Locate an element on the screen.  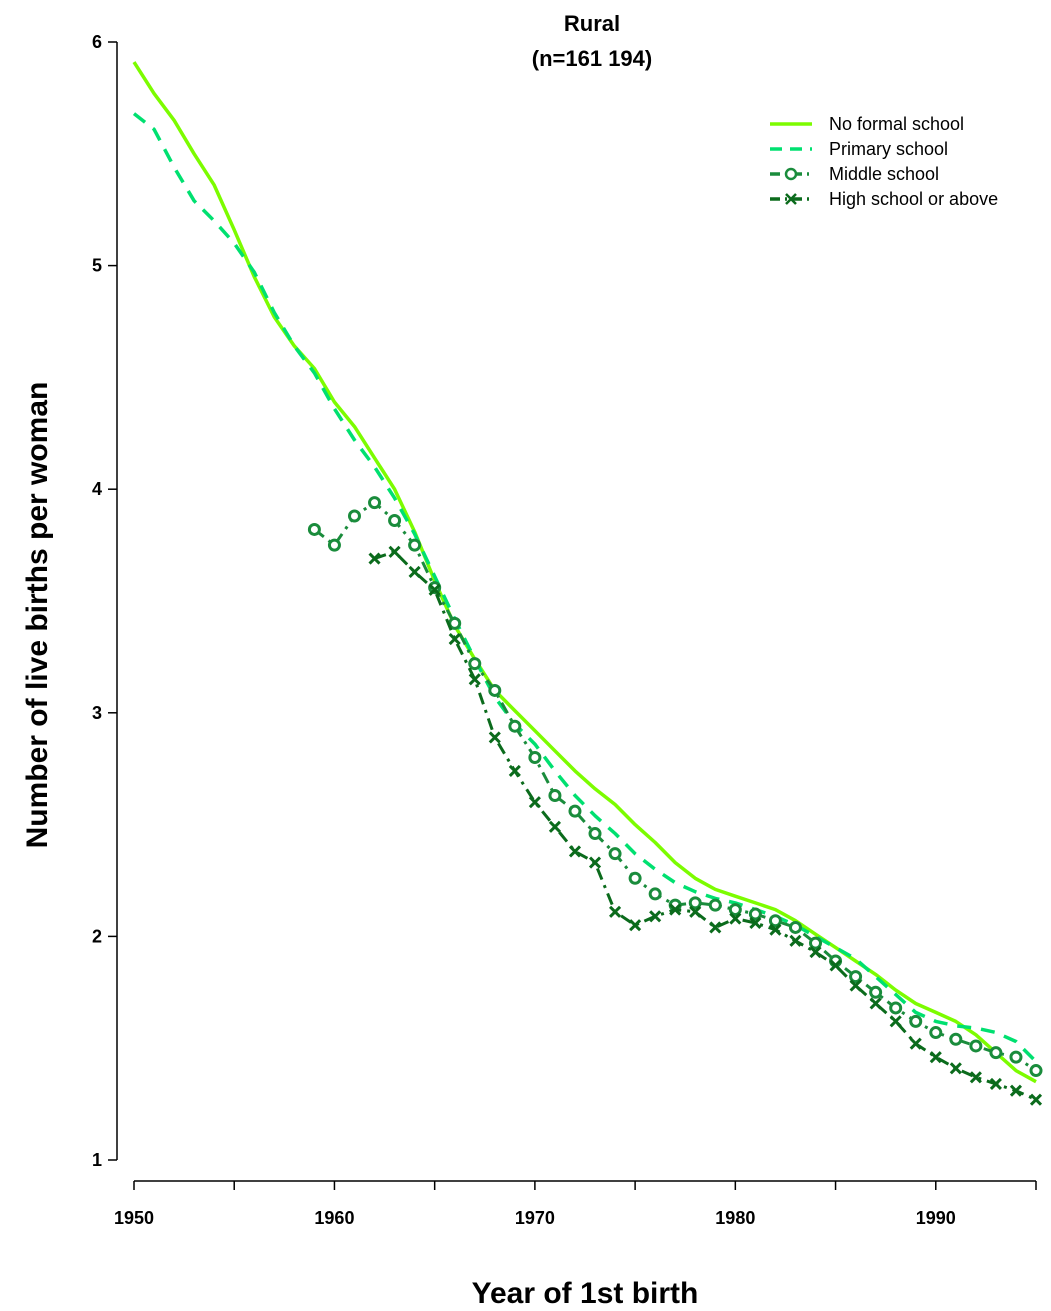
legend-label: High school or above is located at coordinates (913, 199).